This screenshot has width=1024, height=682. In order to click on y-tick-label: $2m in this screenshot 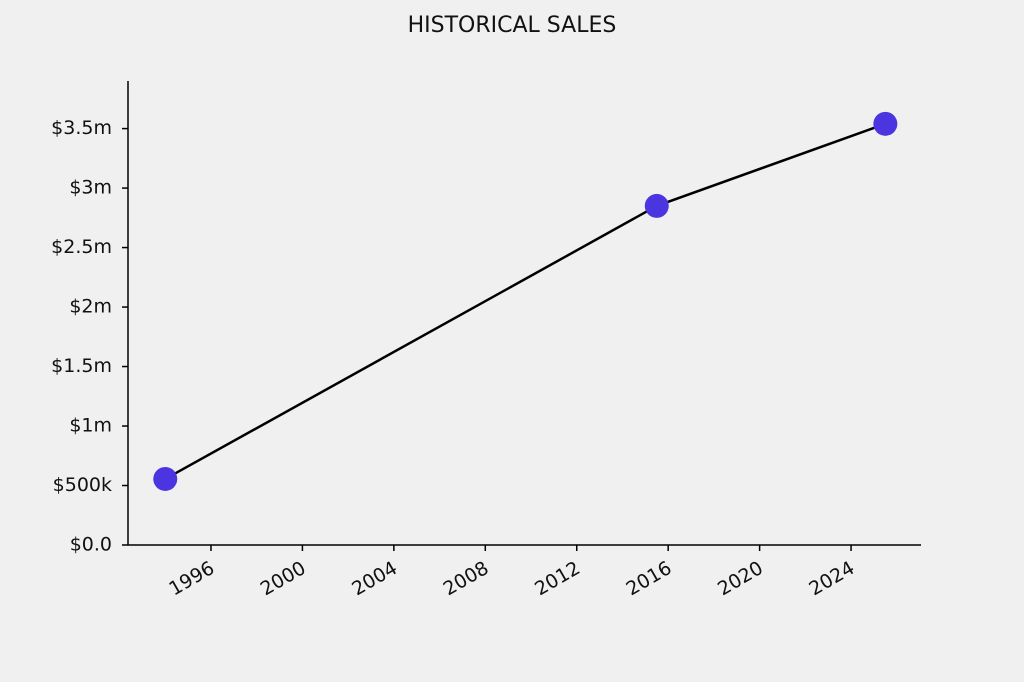, I will do `click(90, 307)`.